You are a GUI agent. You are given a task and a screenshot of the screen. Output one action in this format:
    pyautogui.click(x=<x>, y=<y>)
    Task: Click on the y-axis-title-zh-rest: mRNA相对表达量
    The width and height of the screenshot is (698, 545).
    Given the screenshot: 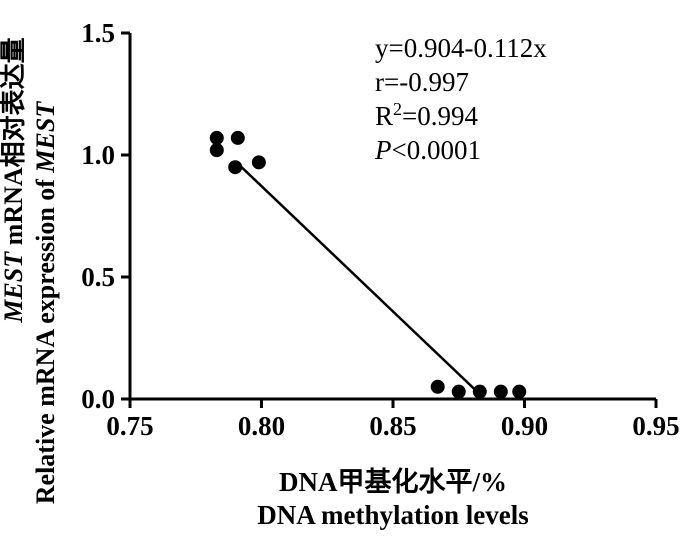 What is the action you would take?
    pyautogui.click(x=14, y=144)
    